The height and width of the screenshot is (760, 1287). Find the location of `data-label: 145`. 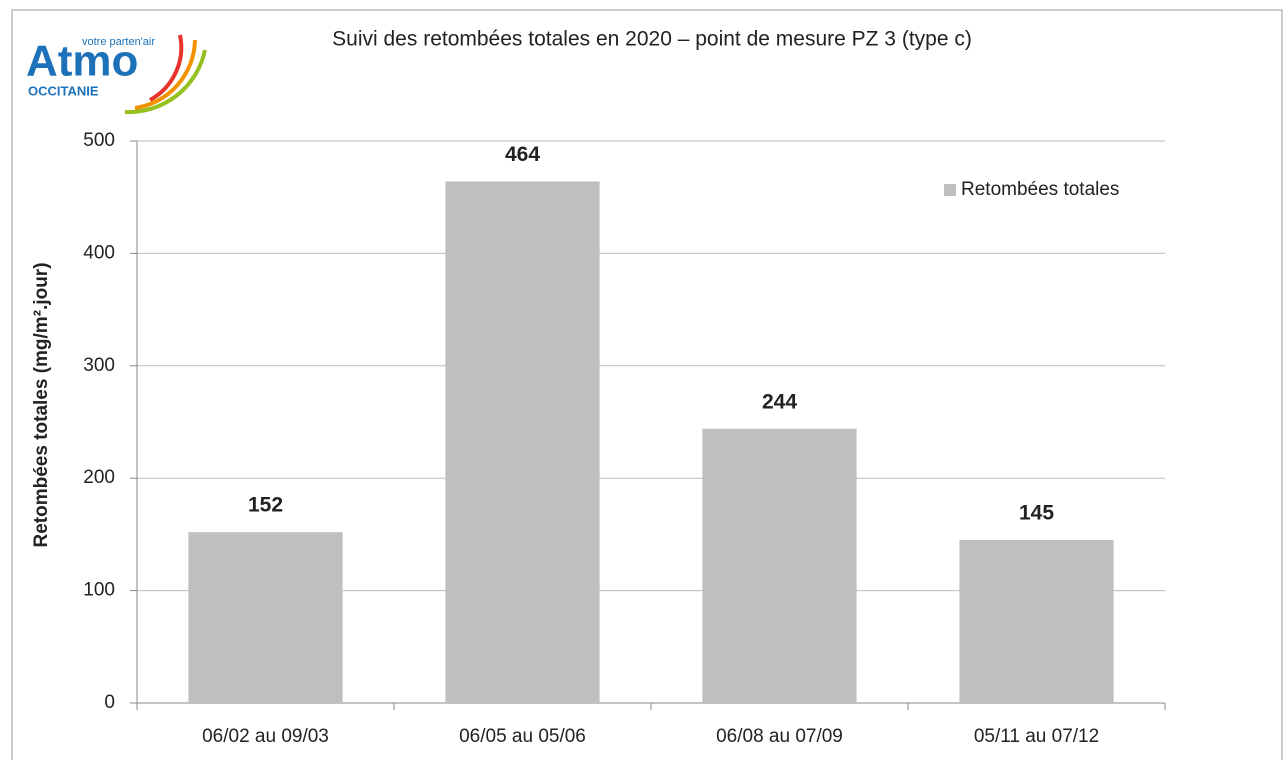

data-label: 145 is located at coordinates (1036, 513).